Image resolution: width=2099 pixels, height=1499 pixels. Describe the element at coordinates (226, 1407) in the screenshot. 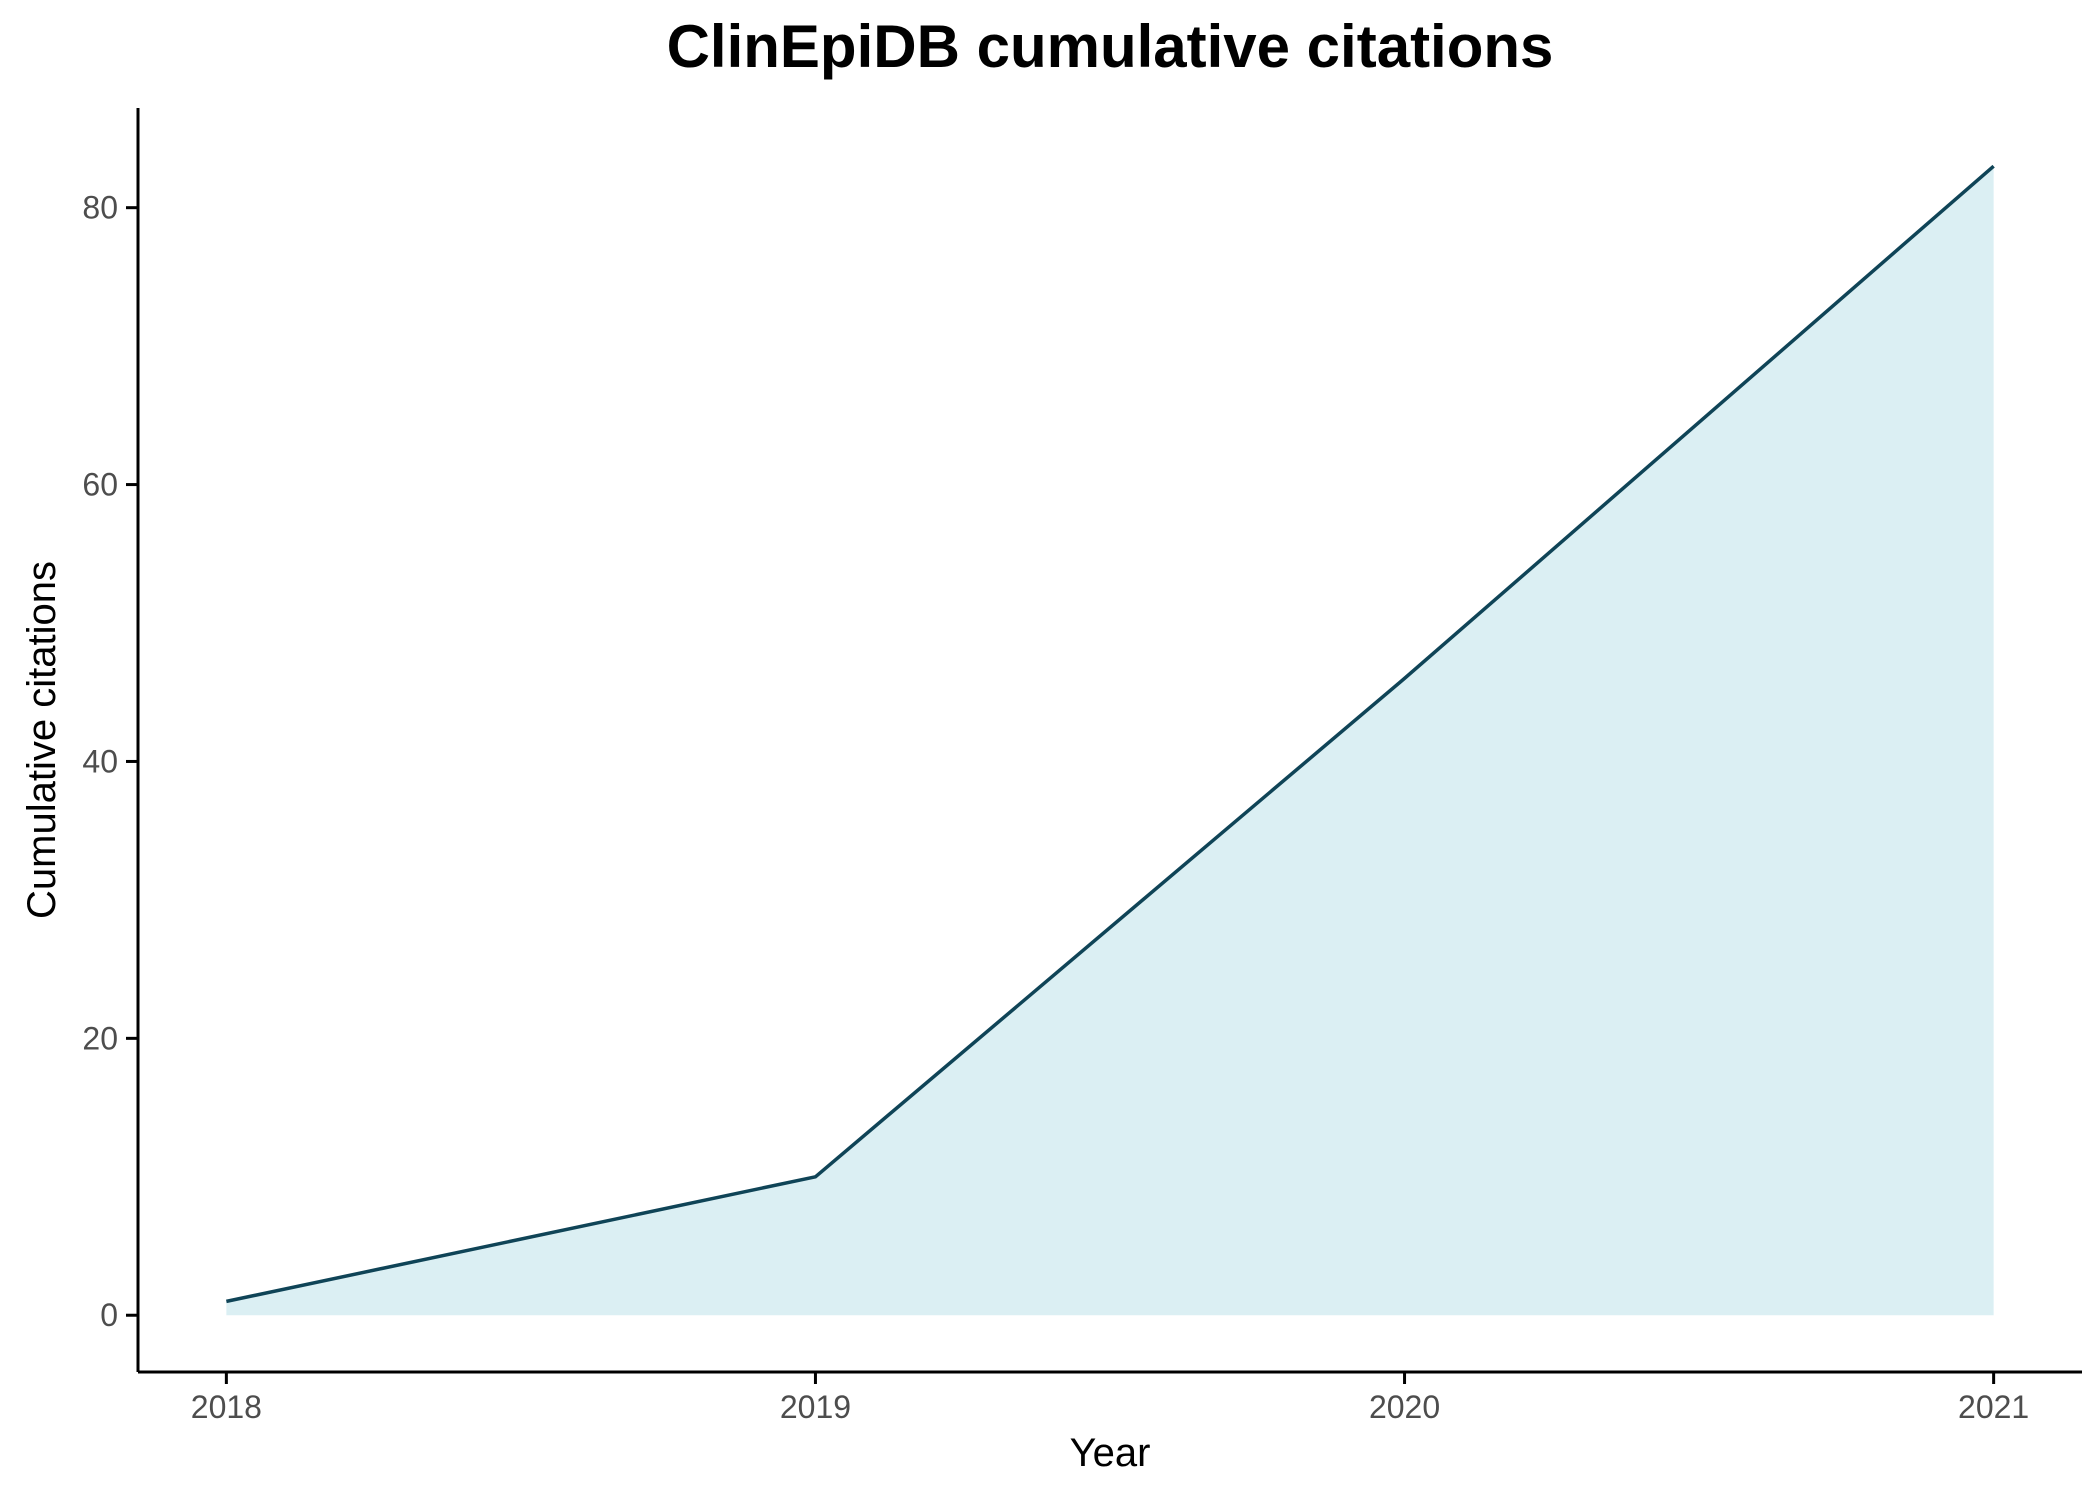

I see `x-tick-label: 2018` at that location.